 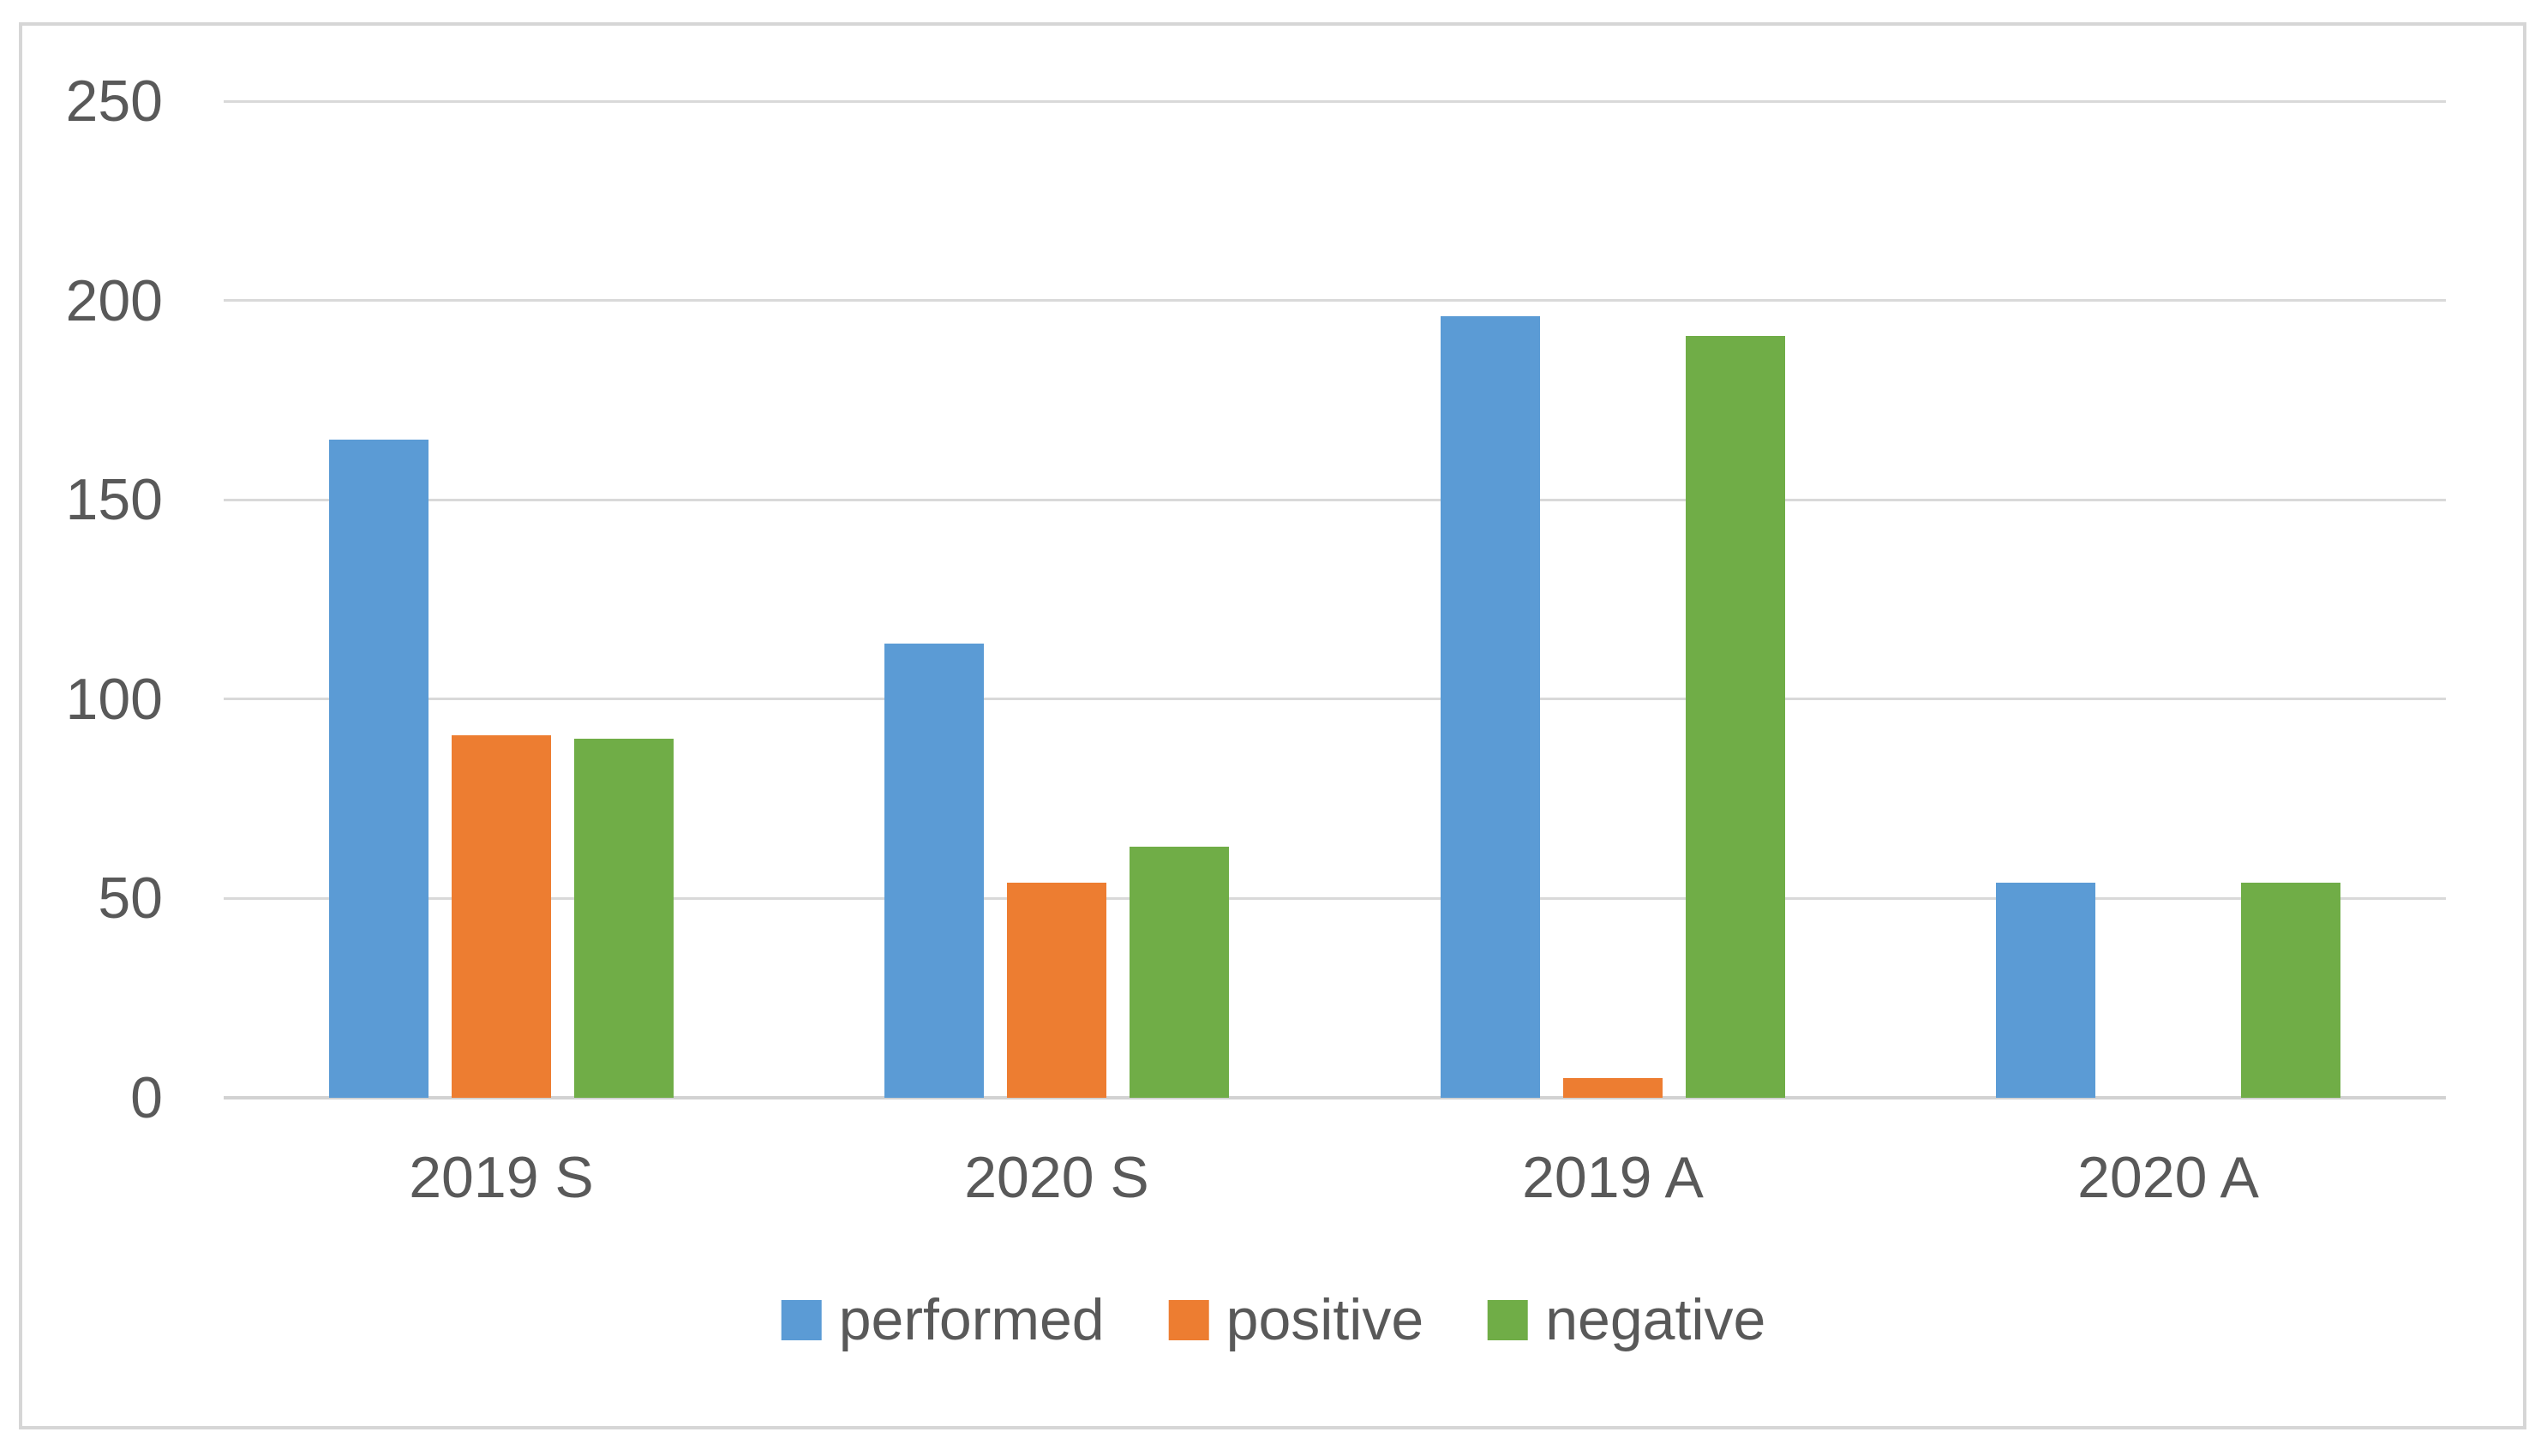 What do you see at coordinates (801, 1319) in the screenshot?
I see `legend-swatch-performed` at bounding box center [801, 1319].